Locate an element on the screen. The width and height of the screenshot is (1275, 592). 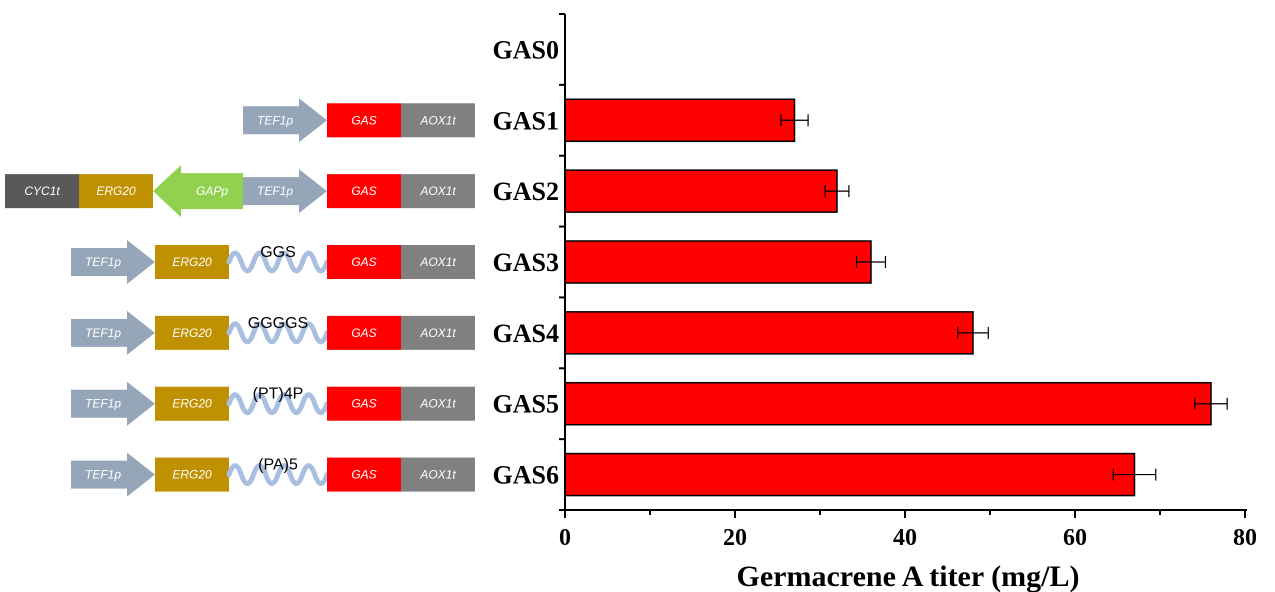
x-tick-label: 20 is located at coordinates (735, 538).